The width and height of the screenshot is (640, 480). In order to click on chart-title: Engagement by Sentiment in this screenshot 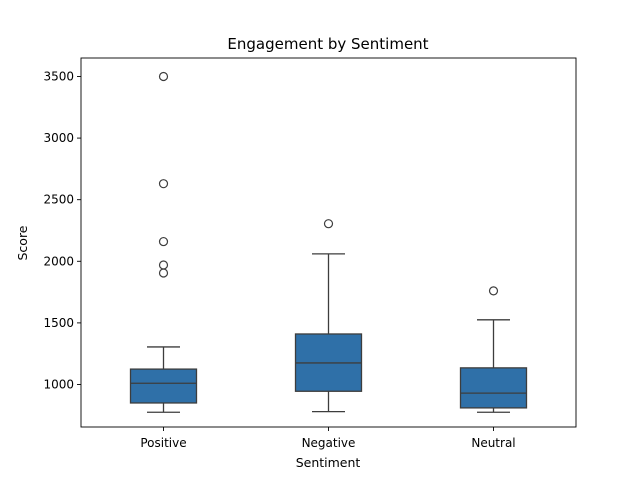, I will do `click(327, 44)`.